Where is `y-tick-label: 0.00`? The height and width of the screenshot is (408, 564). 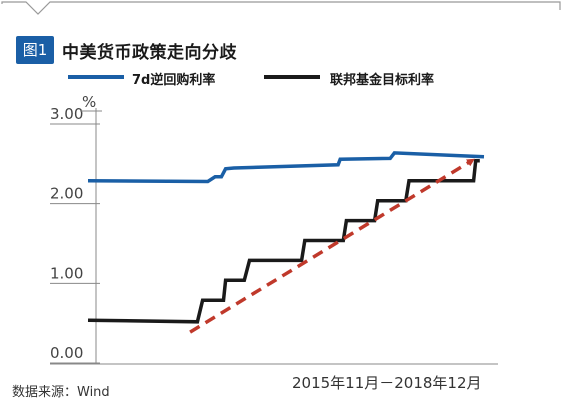
y-tick-label: 0.00 is located at coordinates (66, 353).